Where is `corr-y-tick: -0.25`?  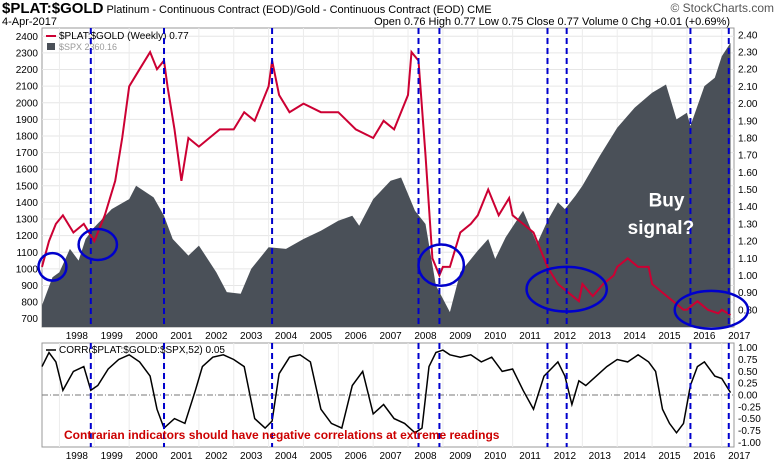
corr-y-tick: -0.25 is located at coordinates (749, 407).